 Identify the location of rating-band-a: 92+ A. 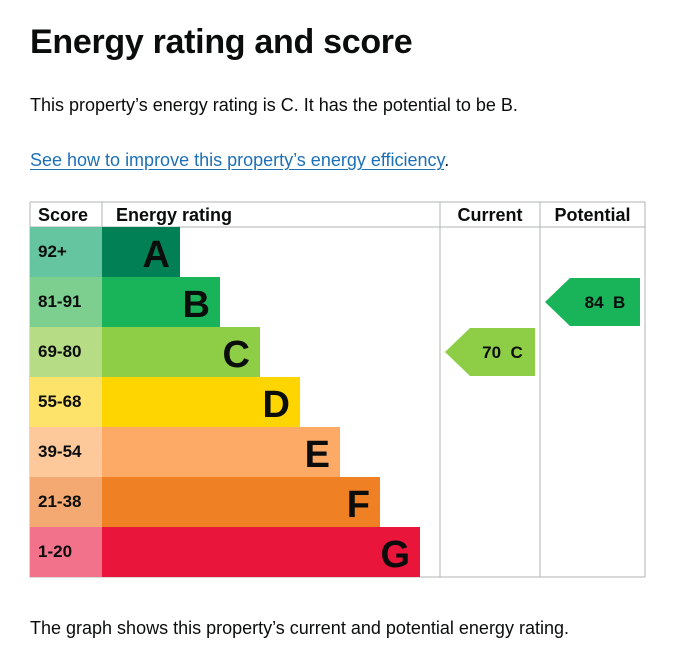
(105, 252).